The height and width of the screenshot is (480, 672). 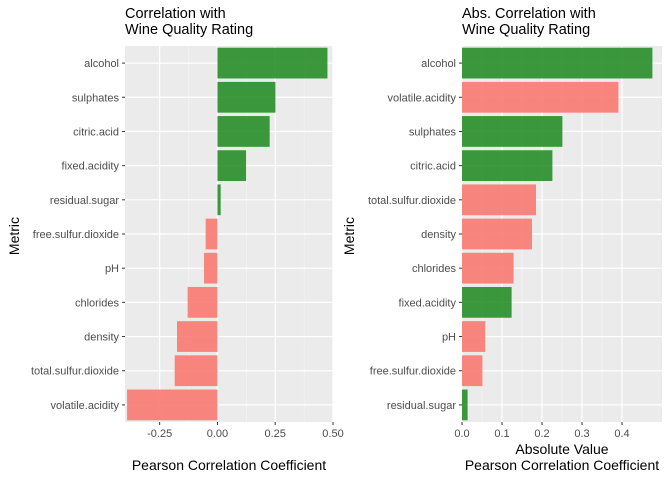 What do you see at coordinates (175, 14) in the screenshot?
I see `chart-title: Correlation with` at bounding box center [175, 14].